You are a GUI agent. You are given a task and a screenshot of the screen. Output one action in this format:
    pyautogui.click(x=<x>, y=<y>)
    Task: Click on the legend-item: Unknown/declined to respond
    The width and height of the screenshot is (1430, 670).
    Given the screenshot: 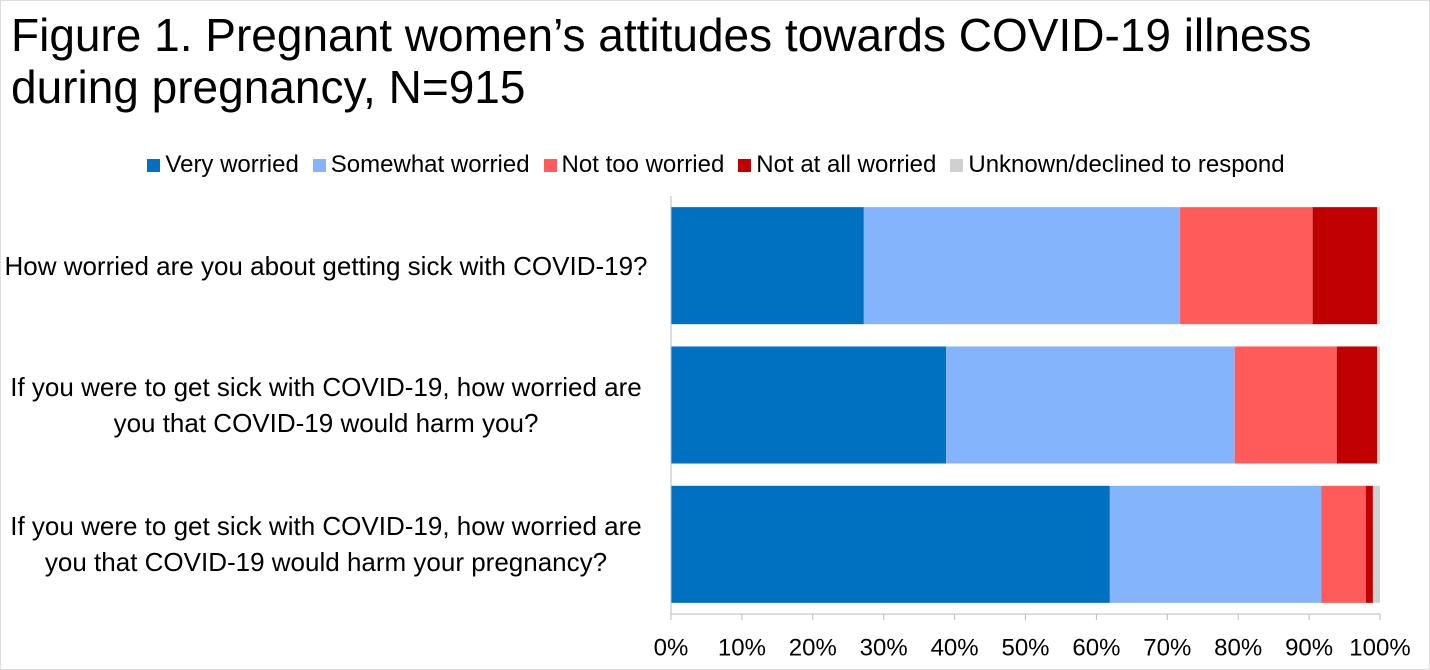 What is the action you would take?
    pyautogui.click(x=1117, y=165)
    